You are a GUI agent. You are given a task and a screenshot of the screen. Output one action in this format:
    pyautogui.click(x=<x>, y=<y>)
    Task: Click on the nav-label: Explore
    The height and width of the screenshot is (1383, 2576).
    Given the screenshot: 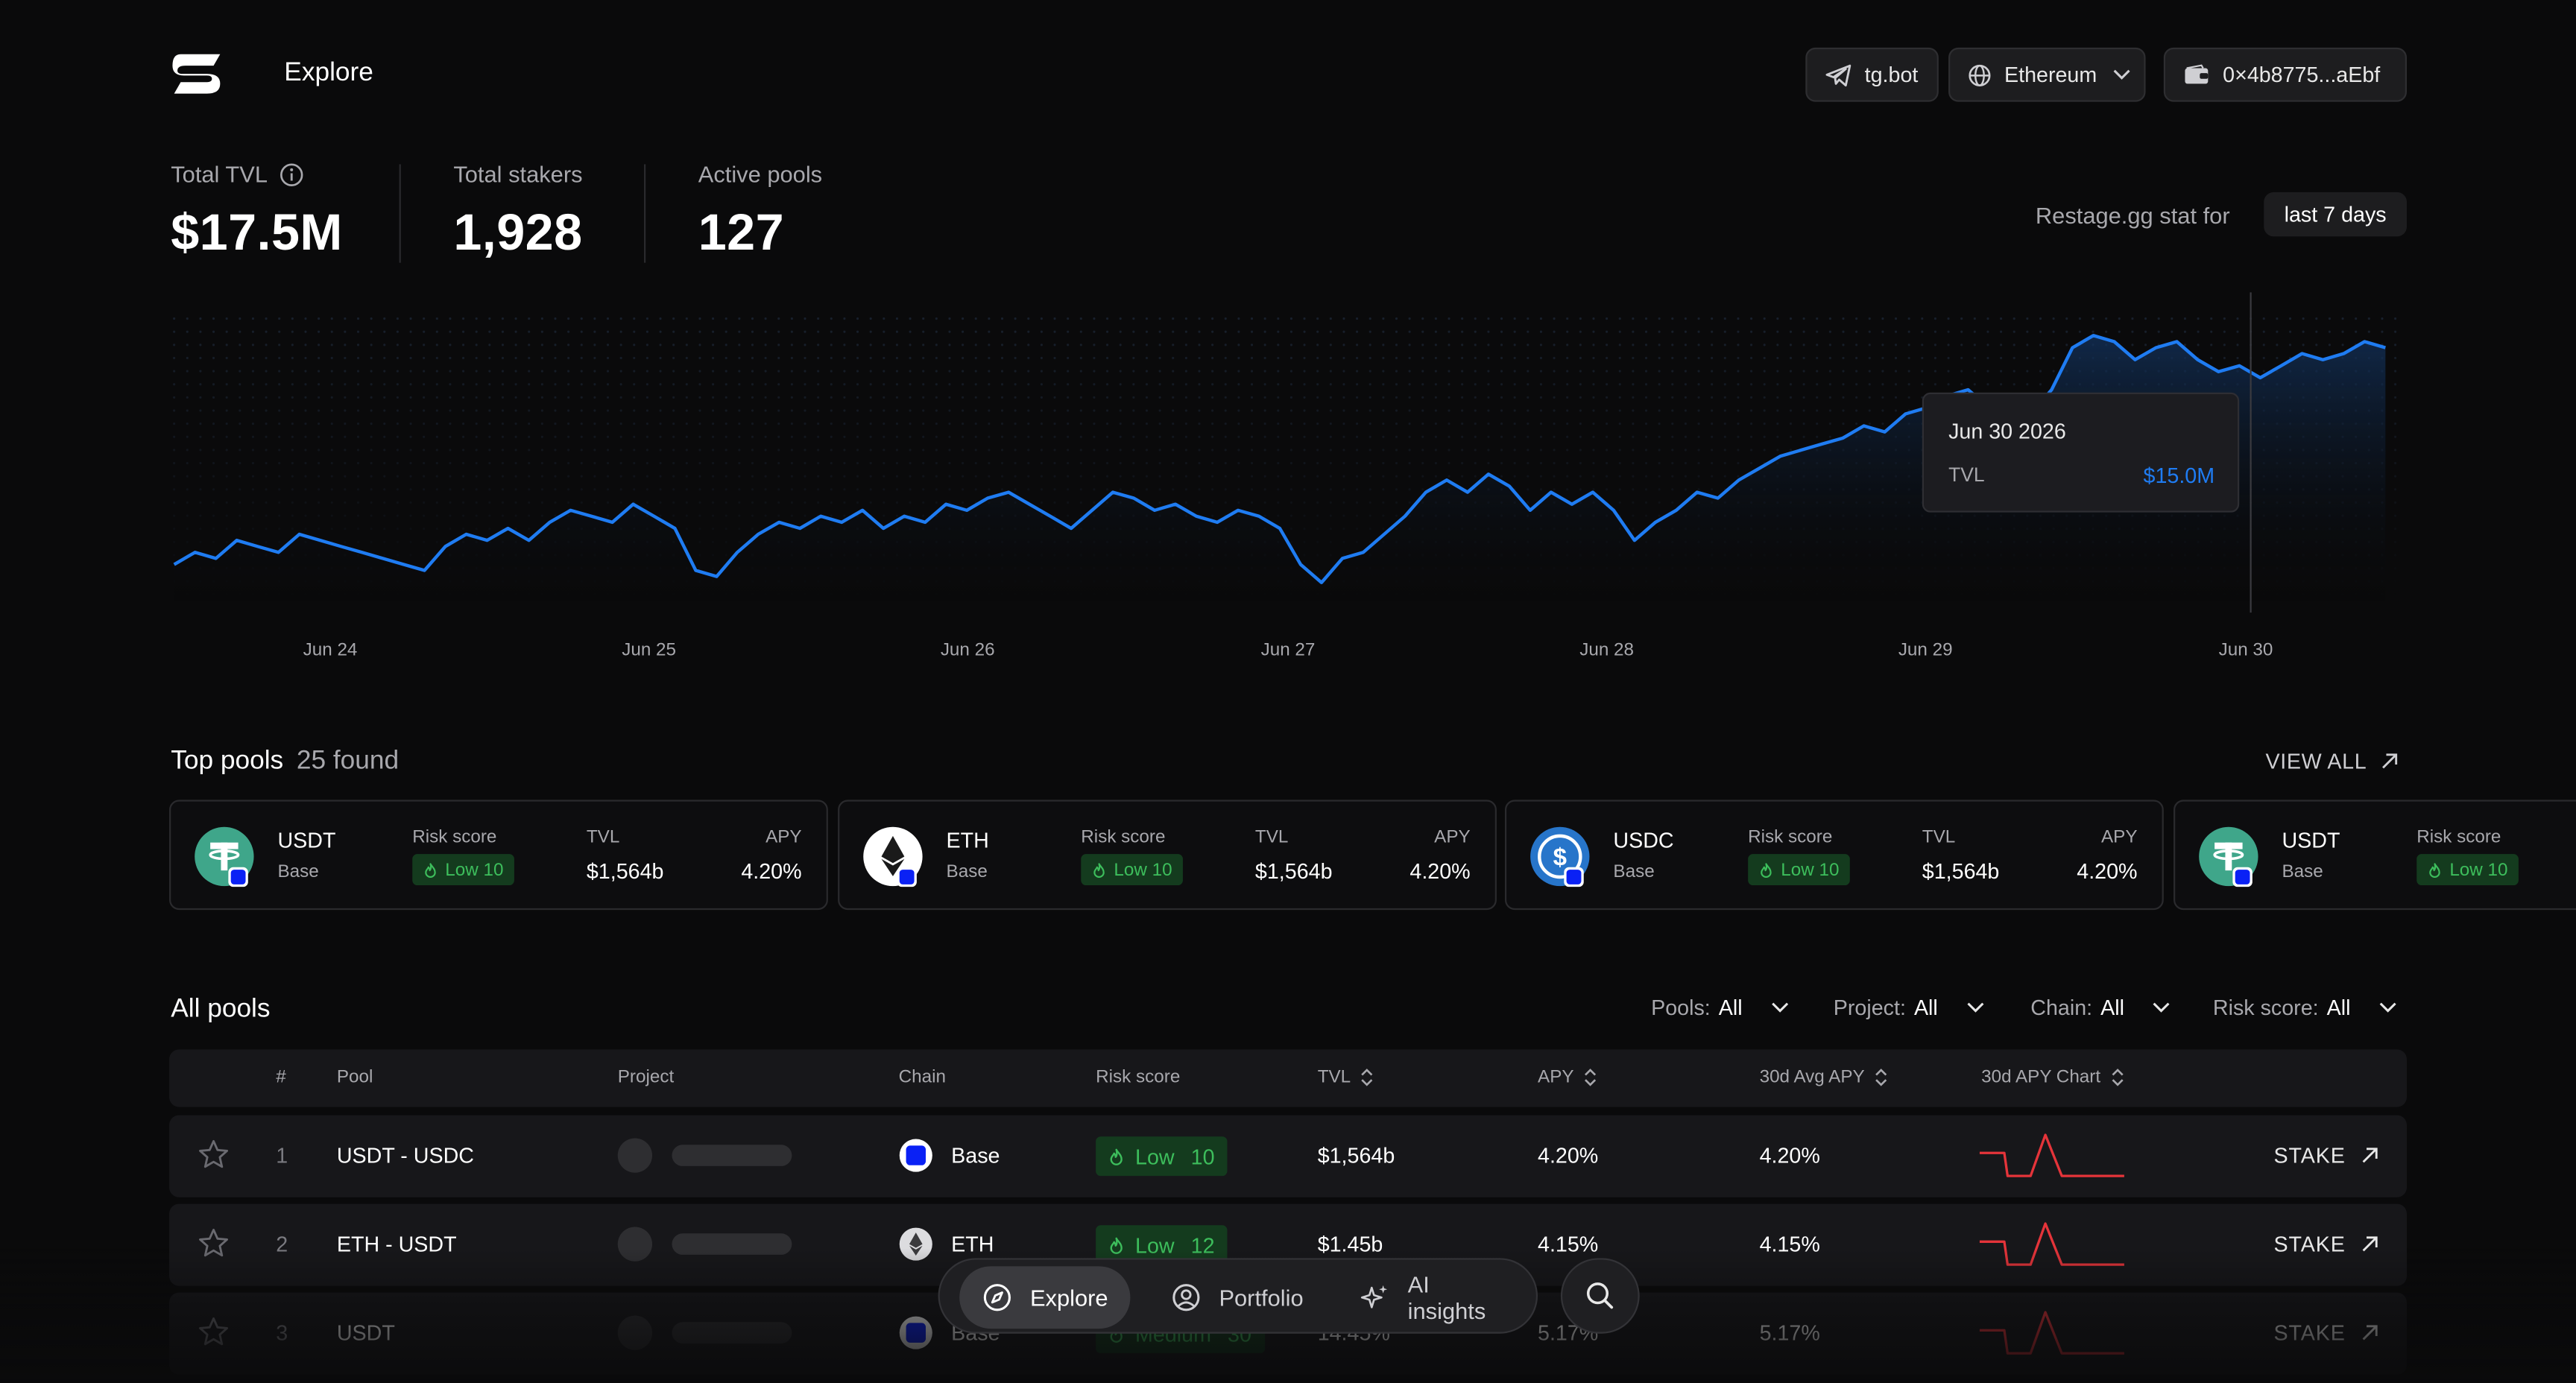 What is the action you would take?
    pyautogui.click(x=1068, y=1297)
    